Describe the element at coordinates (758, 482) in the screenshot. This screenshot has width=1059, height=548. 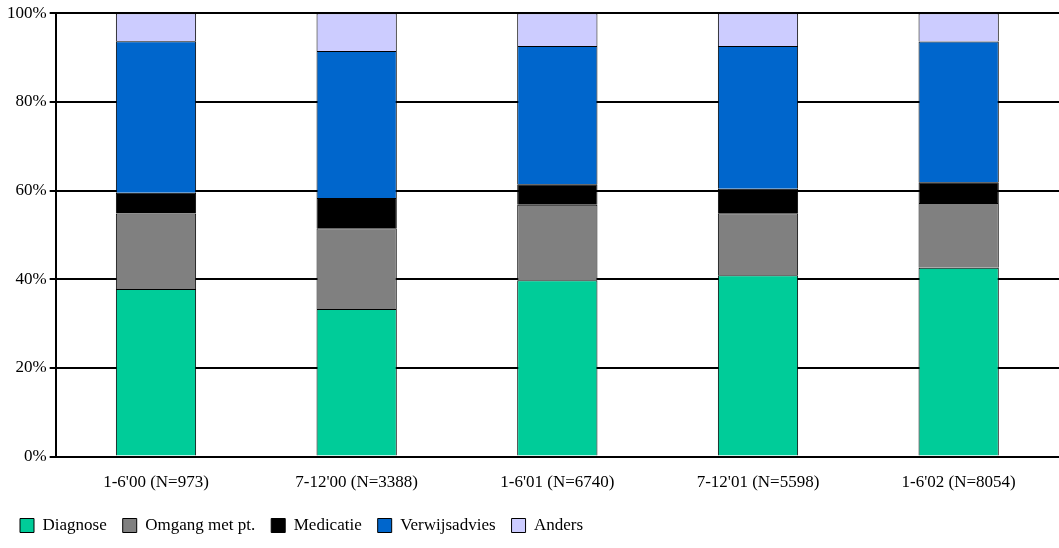
I see `x-tick-label: 7-12'01 (N=5598)` at that location.